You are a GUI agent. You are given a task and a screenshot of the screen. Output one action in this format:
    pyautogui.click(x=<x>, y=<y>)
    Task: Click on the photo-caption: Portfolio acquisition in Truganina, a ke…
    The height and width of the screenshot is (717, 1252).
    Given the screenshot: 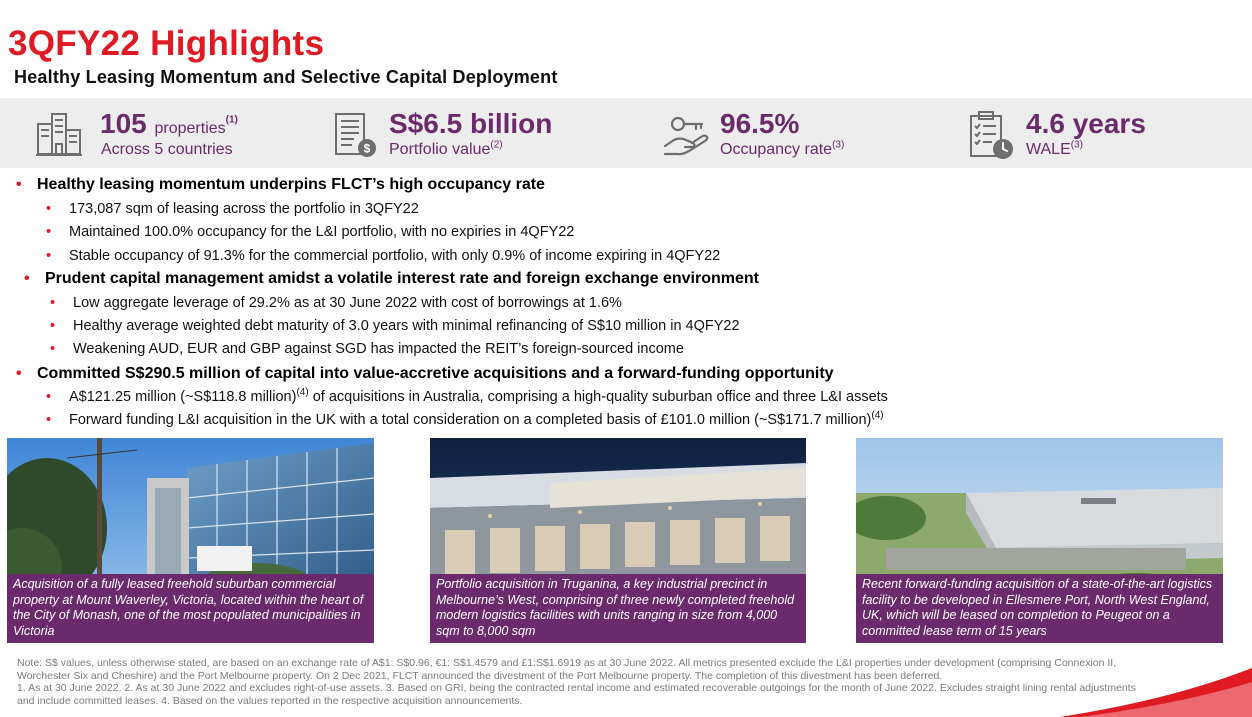 What is the action you would take?
    pyautogui.click(x=618, y=608)
    